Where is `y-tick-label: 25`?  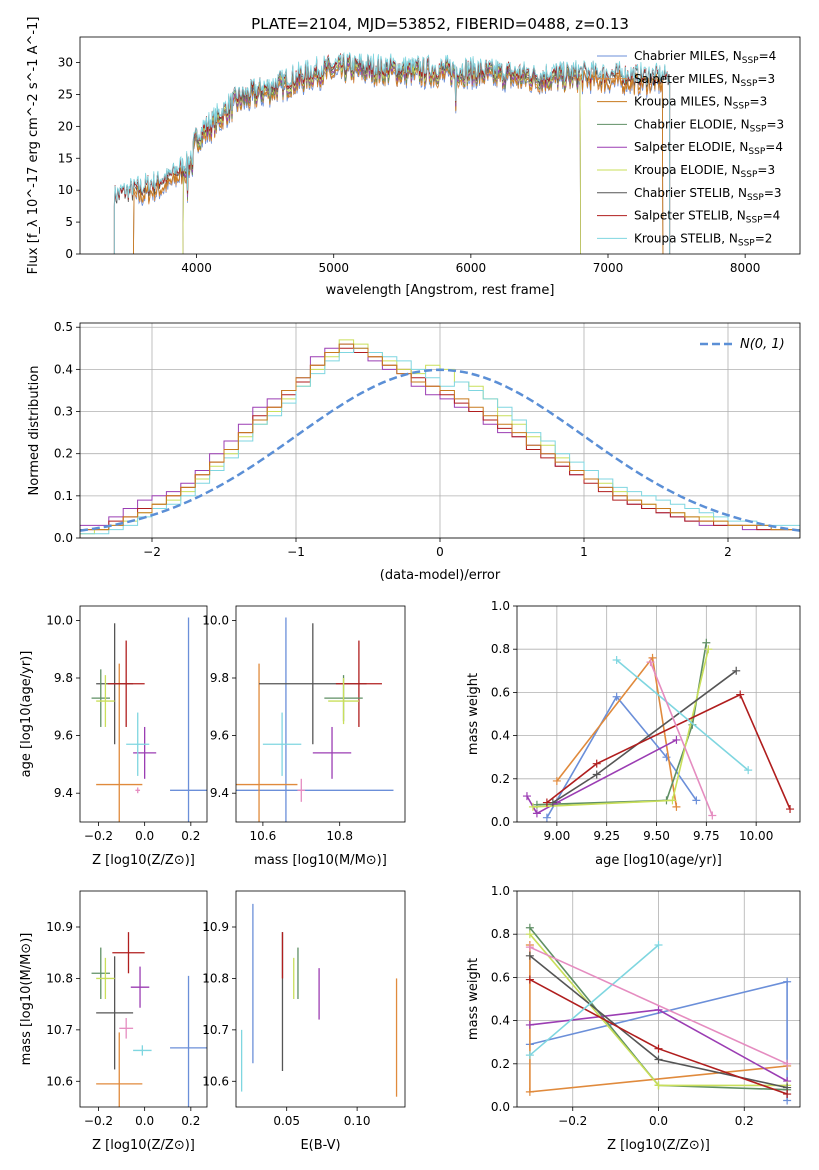 y-tick-label: 25 is located at coordinates (65, 94).